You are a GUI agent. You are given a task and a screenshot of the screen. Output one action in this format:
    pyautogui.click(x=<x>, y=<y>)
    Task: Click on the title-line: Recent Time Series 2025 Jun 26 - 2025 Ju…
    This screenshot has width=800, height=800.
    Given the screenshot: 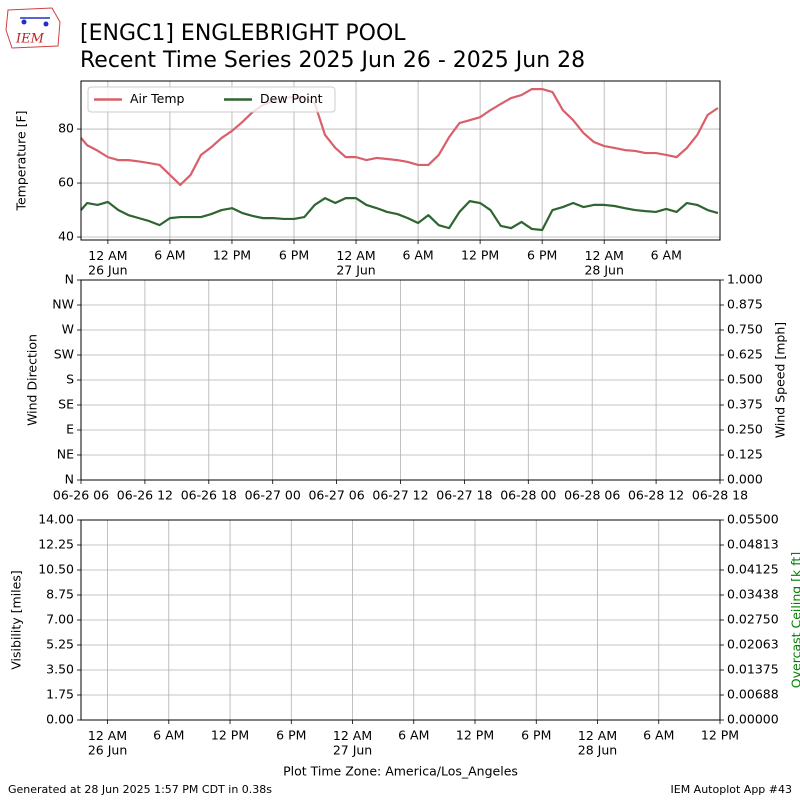 What is the action you would take?
    pyautogui.click(x=332, y=60)
    